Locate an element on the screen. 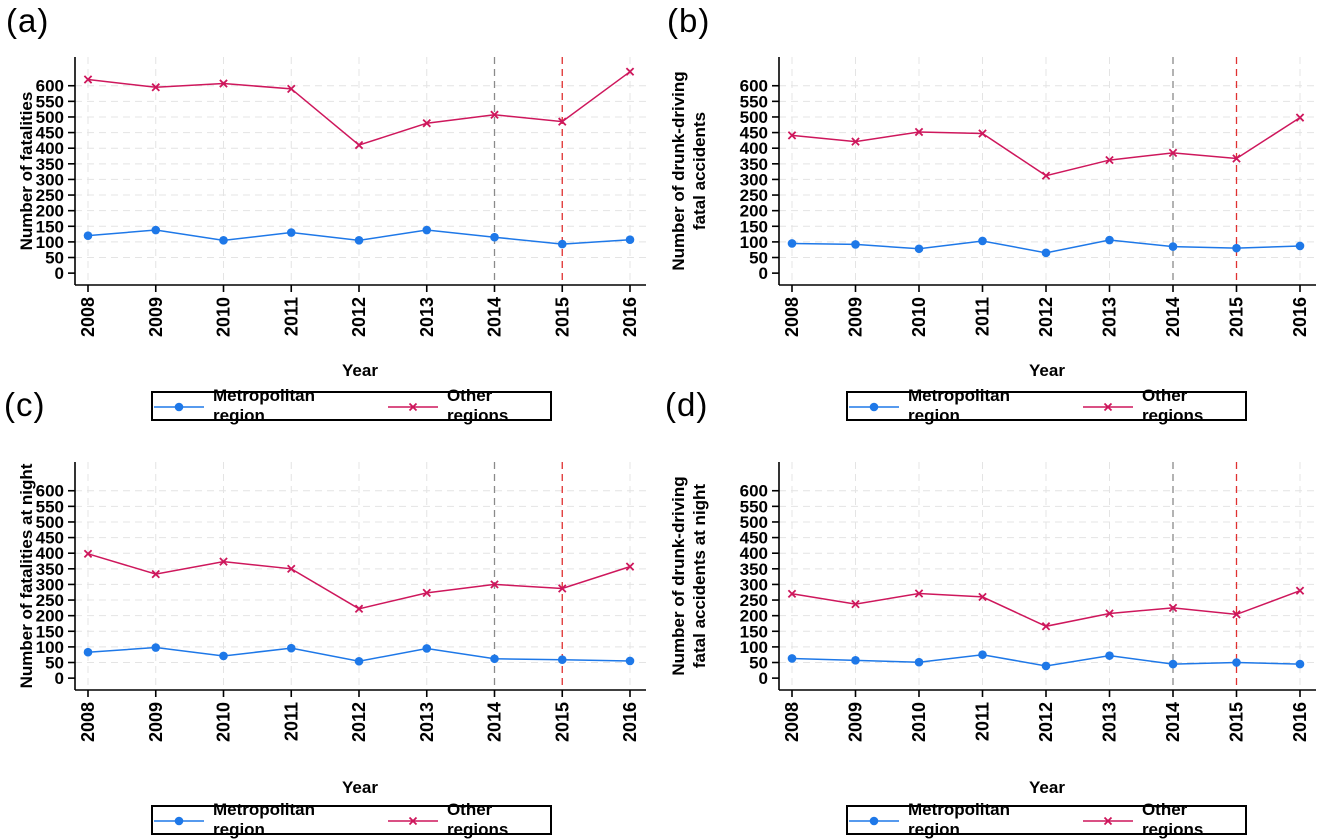 This screenshot has height=840, width=1323. legend-d: Metropolitan region Other regions is located at coordinates (1046, 819).